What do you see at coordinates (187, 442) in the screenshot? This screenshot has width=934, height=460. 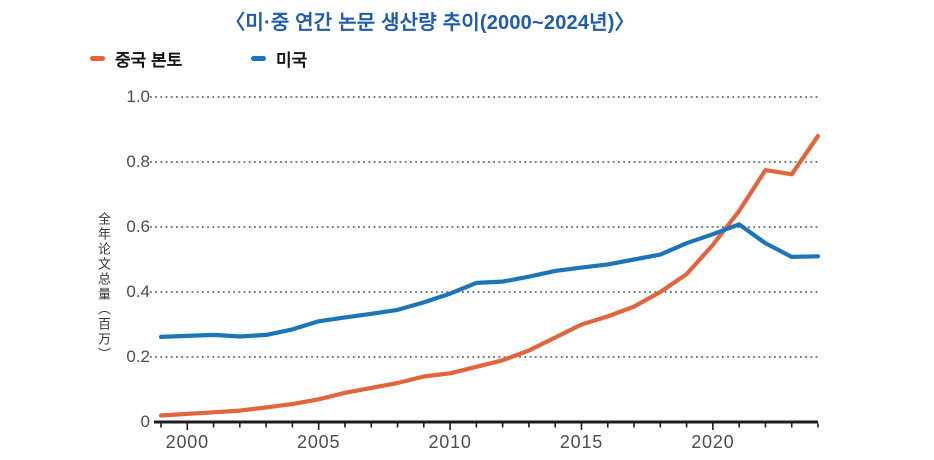 I see `x-tick-label: 2000` at bounding box center [187, 442].